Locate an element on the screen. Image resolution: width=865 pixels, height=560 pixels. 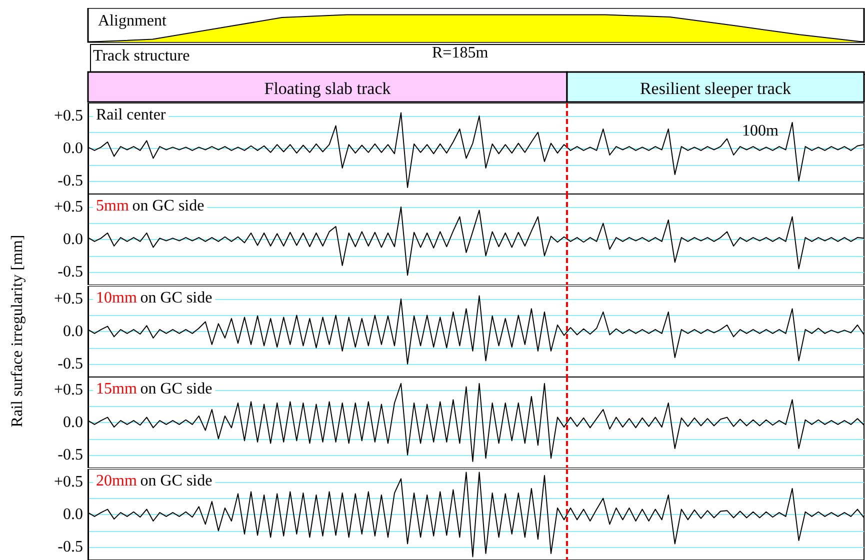
text: Resilient sleeper track is located at coordinates (716, 88).